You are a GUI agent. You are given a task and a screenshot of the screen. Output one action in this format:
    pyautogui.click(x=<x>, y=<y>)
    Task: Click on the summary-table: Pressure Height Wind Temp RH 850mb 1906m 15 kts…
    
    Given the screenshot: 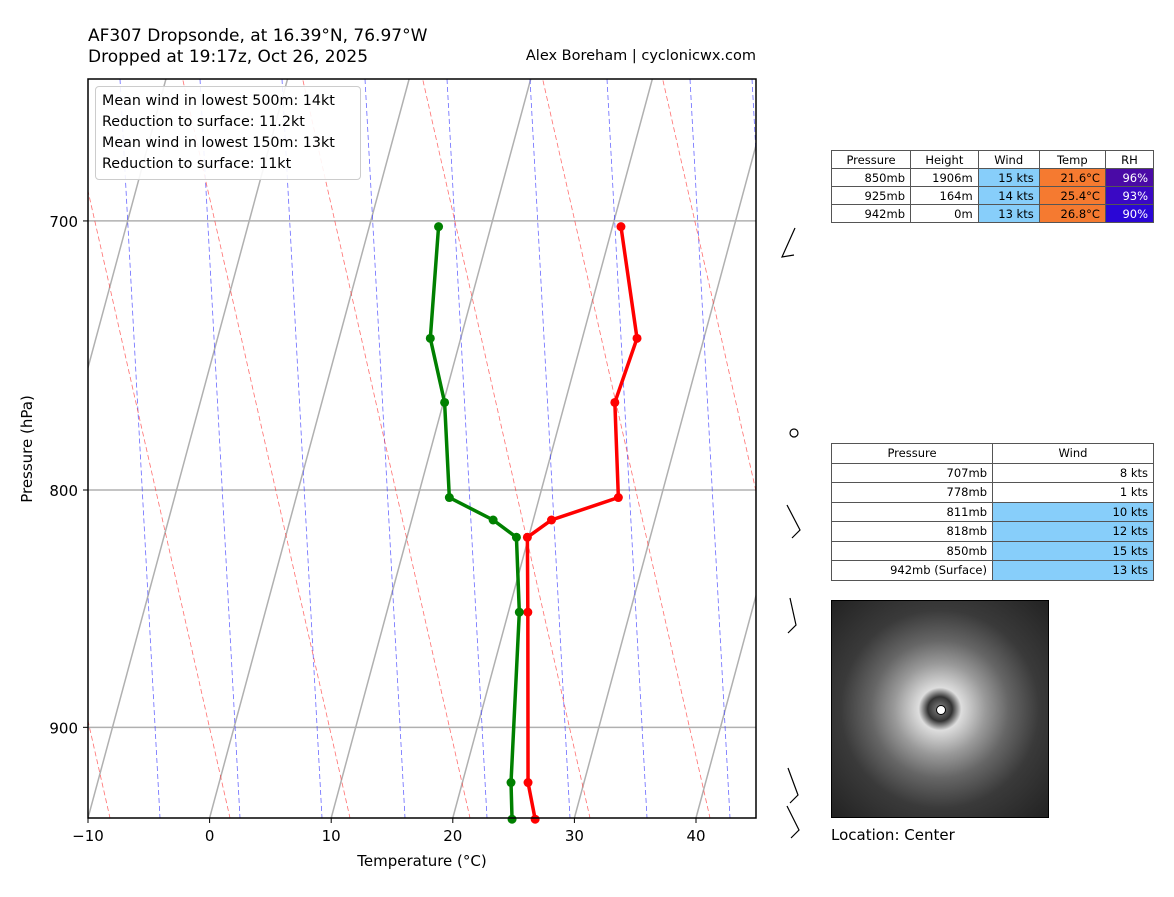 What is the action you would take?
    pyautogui.click(x=993, y=186)
    